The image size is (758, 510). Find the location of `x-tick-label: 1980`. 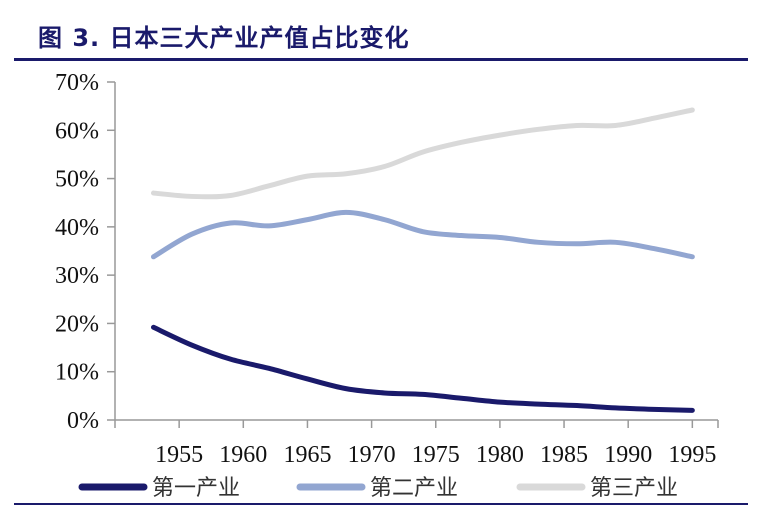

x-tick-label: 1980 is located at coordinates (500, 455).